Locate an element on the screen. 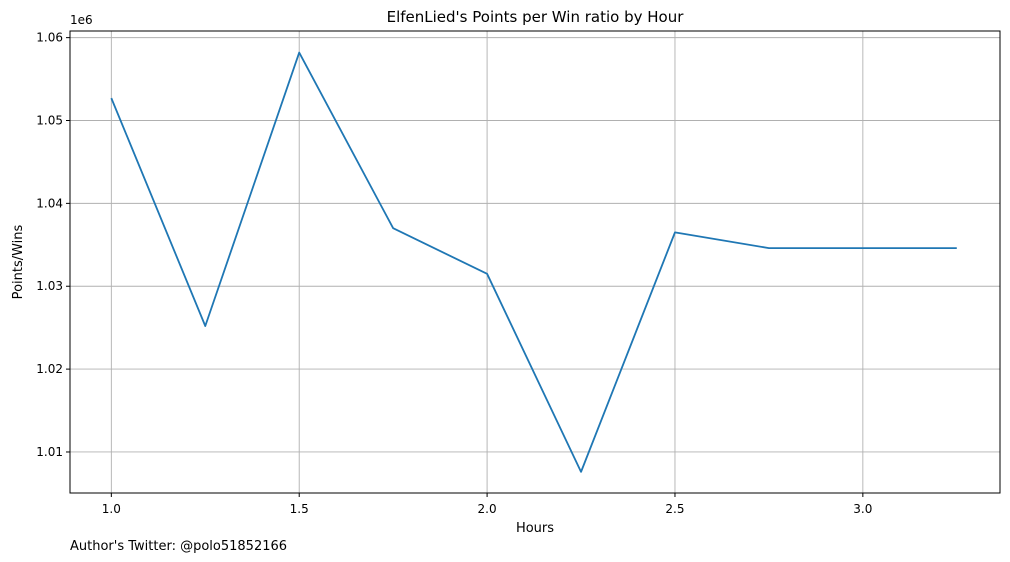 Image resolution: width=1010 pixels, height=562 pixels. y-tick-label: 1.06 is located at coordinates (49, 38).